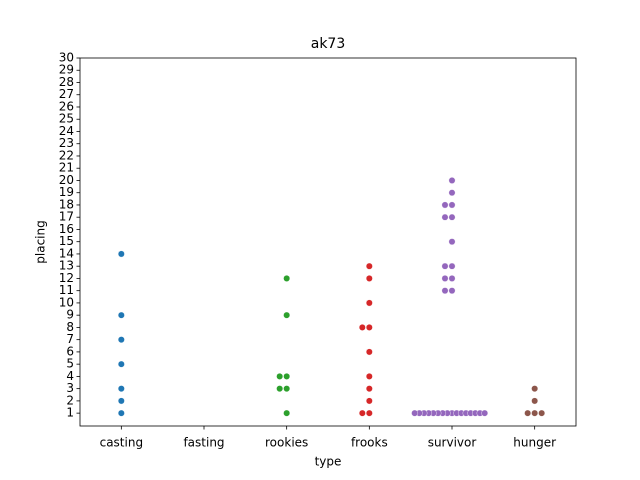 The image size is (640, 480). What do you see at coordinates (70, 413) in the screenshot?
I see `y-tick-label: 1` at bounding box center [70, 413].